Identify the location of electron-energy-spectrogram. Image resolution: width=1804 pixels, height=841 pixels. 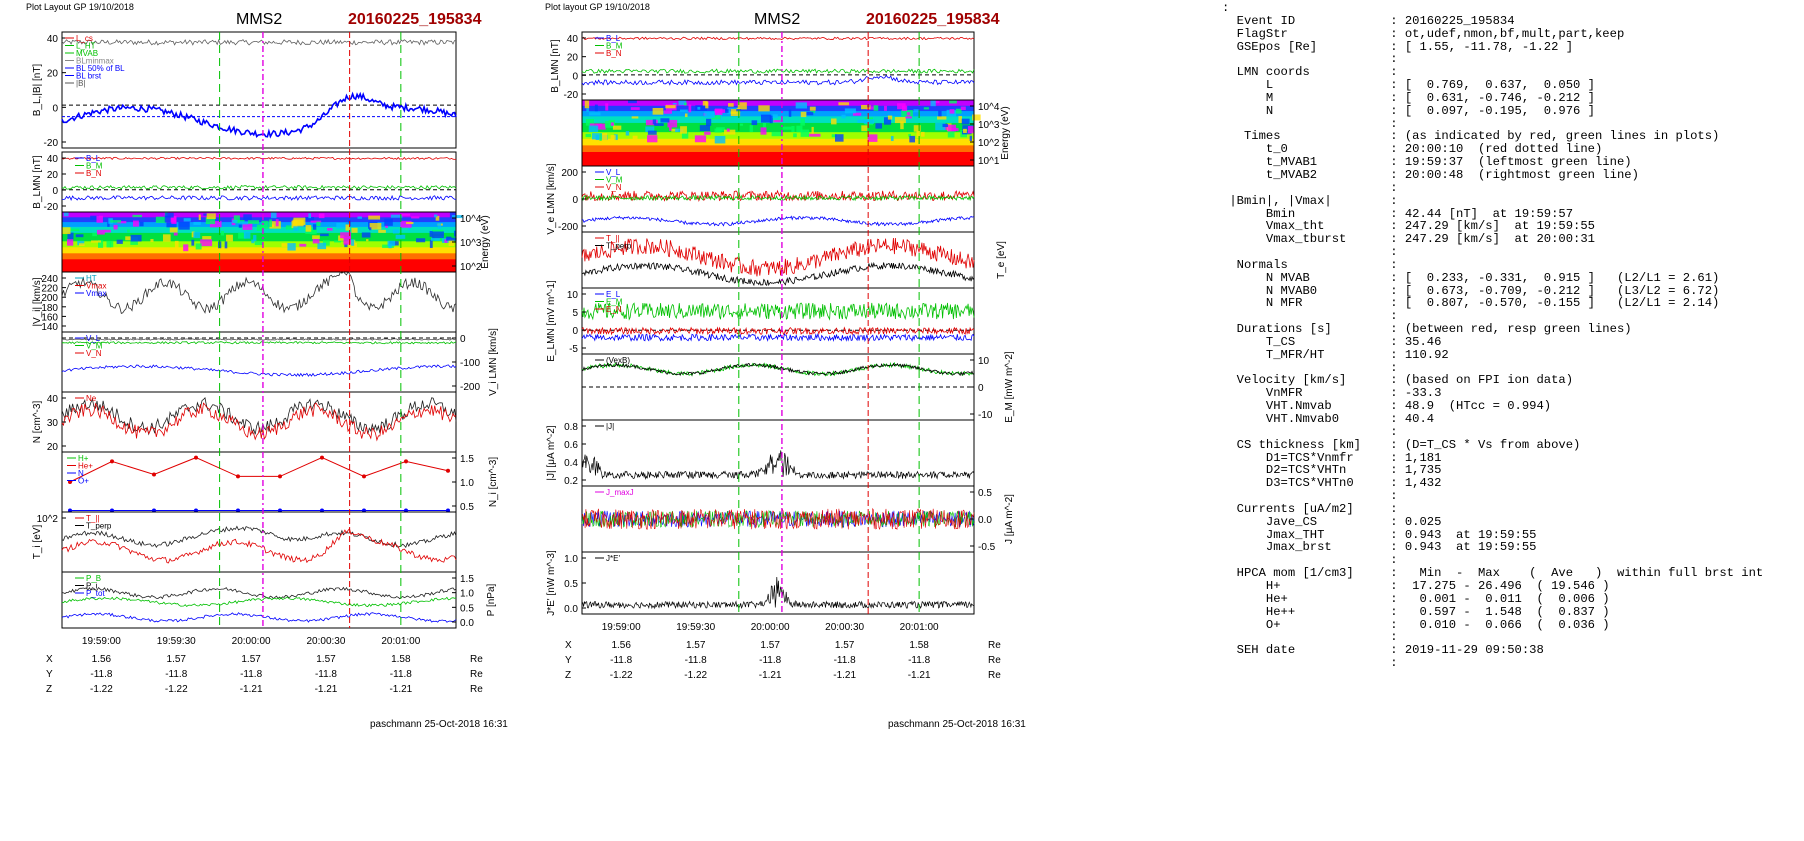
(781, 133).